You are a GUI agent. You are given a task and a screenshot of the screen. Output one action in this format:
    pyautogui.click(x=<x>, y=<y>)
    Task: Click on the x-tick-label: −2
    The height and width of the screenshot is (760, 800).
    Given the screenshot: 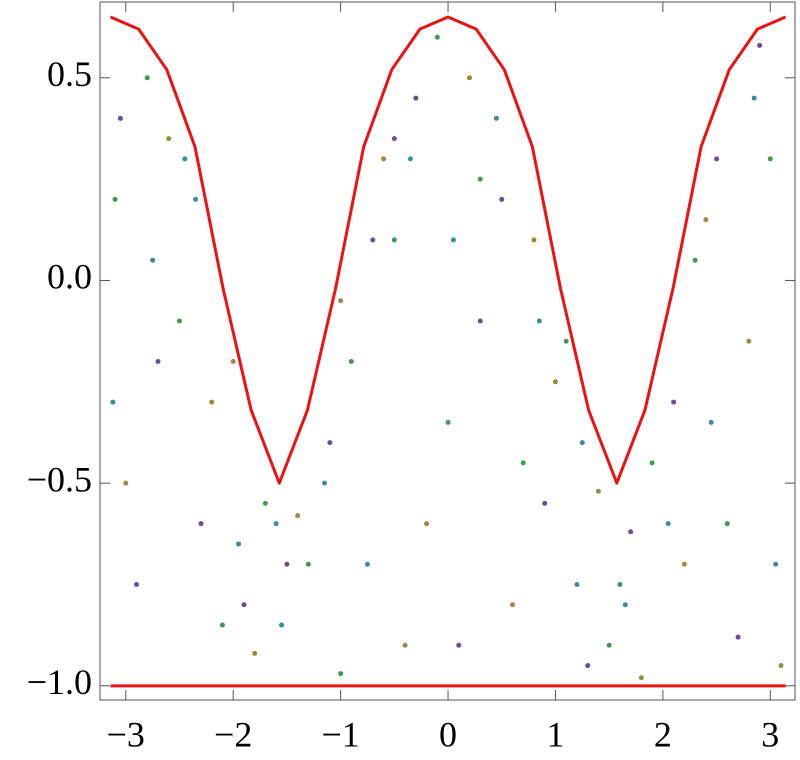 What is the action you would take?
    pyautogui.click(x=233, y=734)
    